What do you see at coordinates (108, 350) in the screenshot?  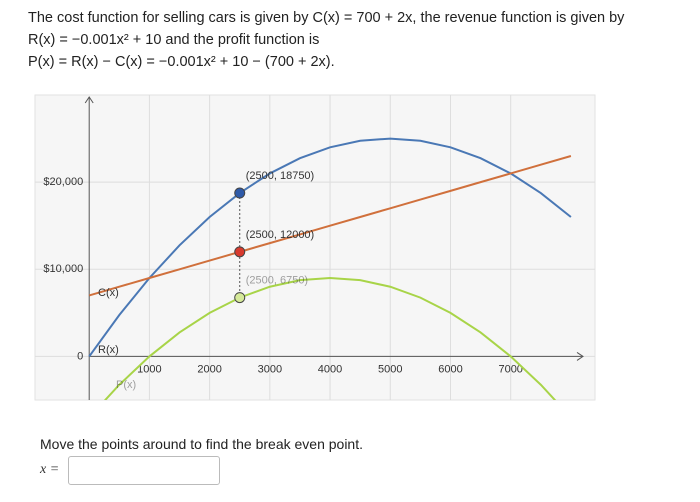 I see `curve-label: R(x)` at bounding box center [108, 350].